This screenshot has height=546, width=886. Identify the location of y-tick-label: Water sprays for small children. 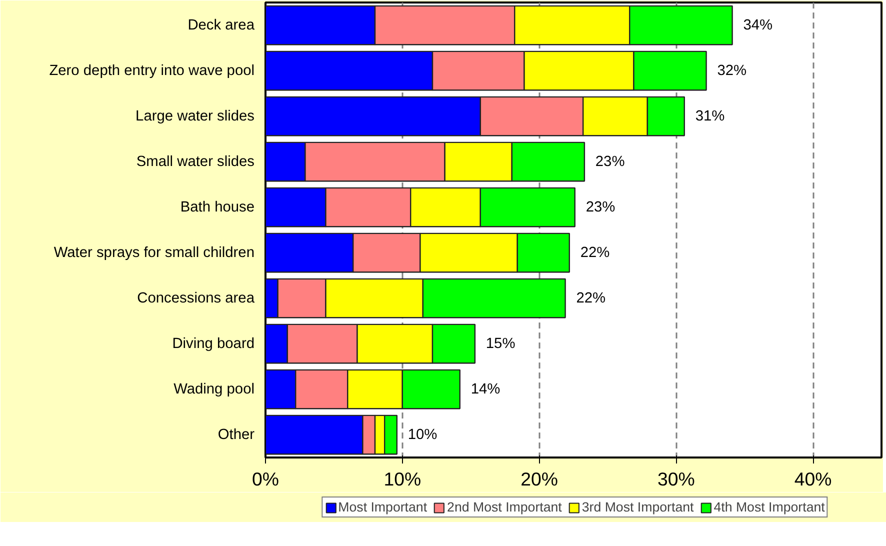
(154, 252).